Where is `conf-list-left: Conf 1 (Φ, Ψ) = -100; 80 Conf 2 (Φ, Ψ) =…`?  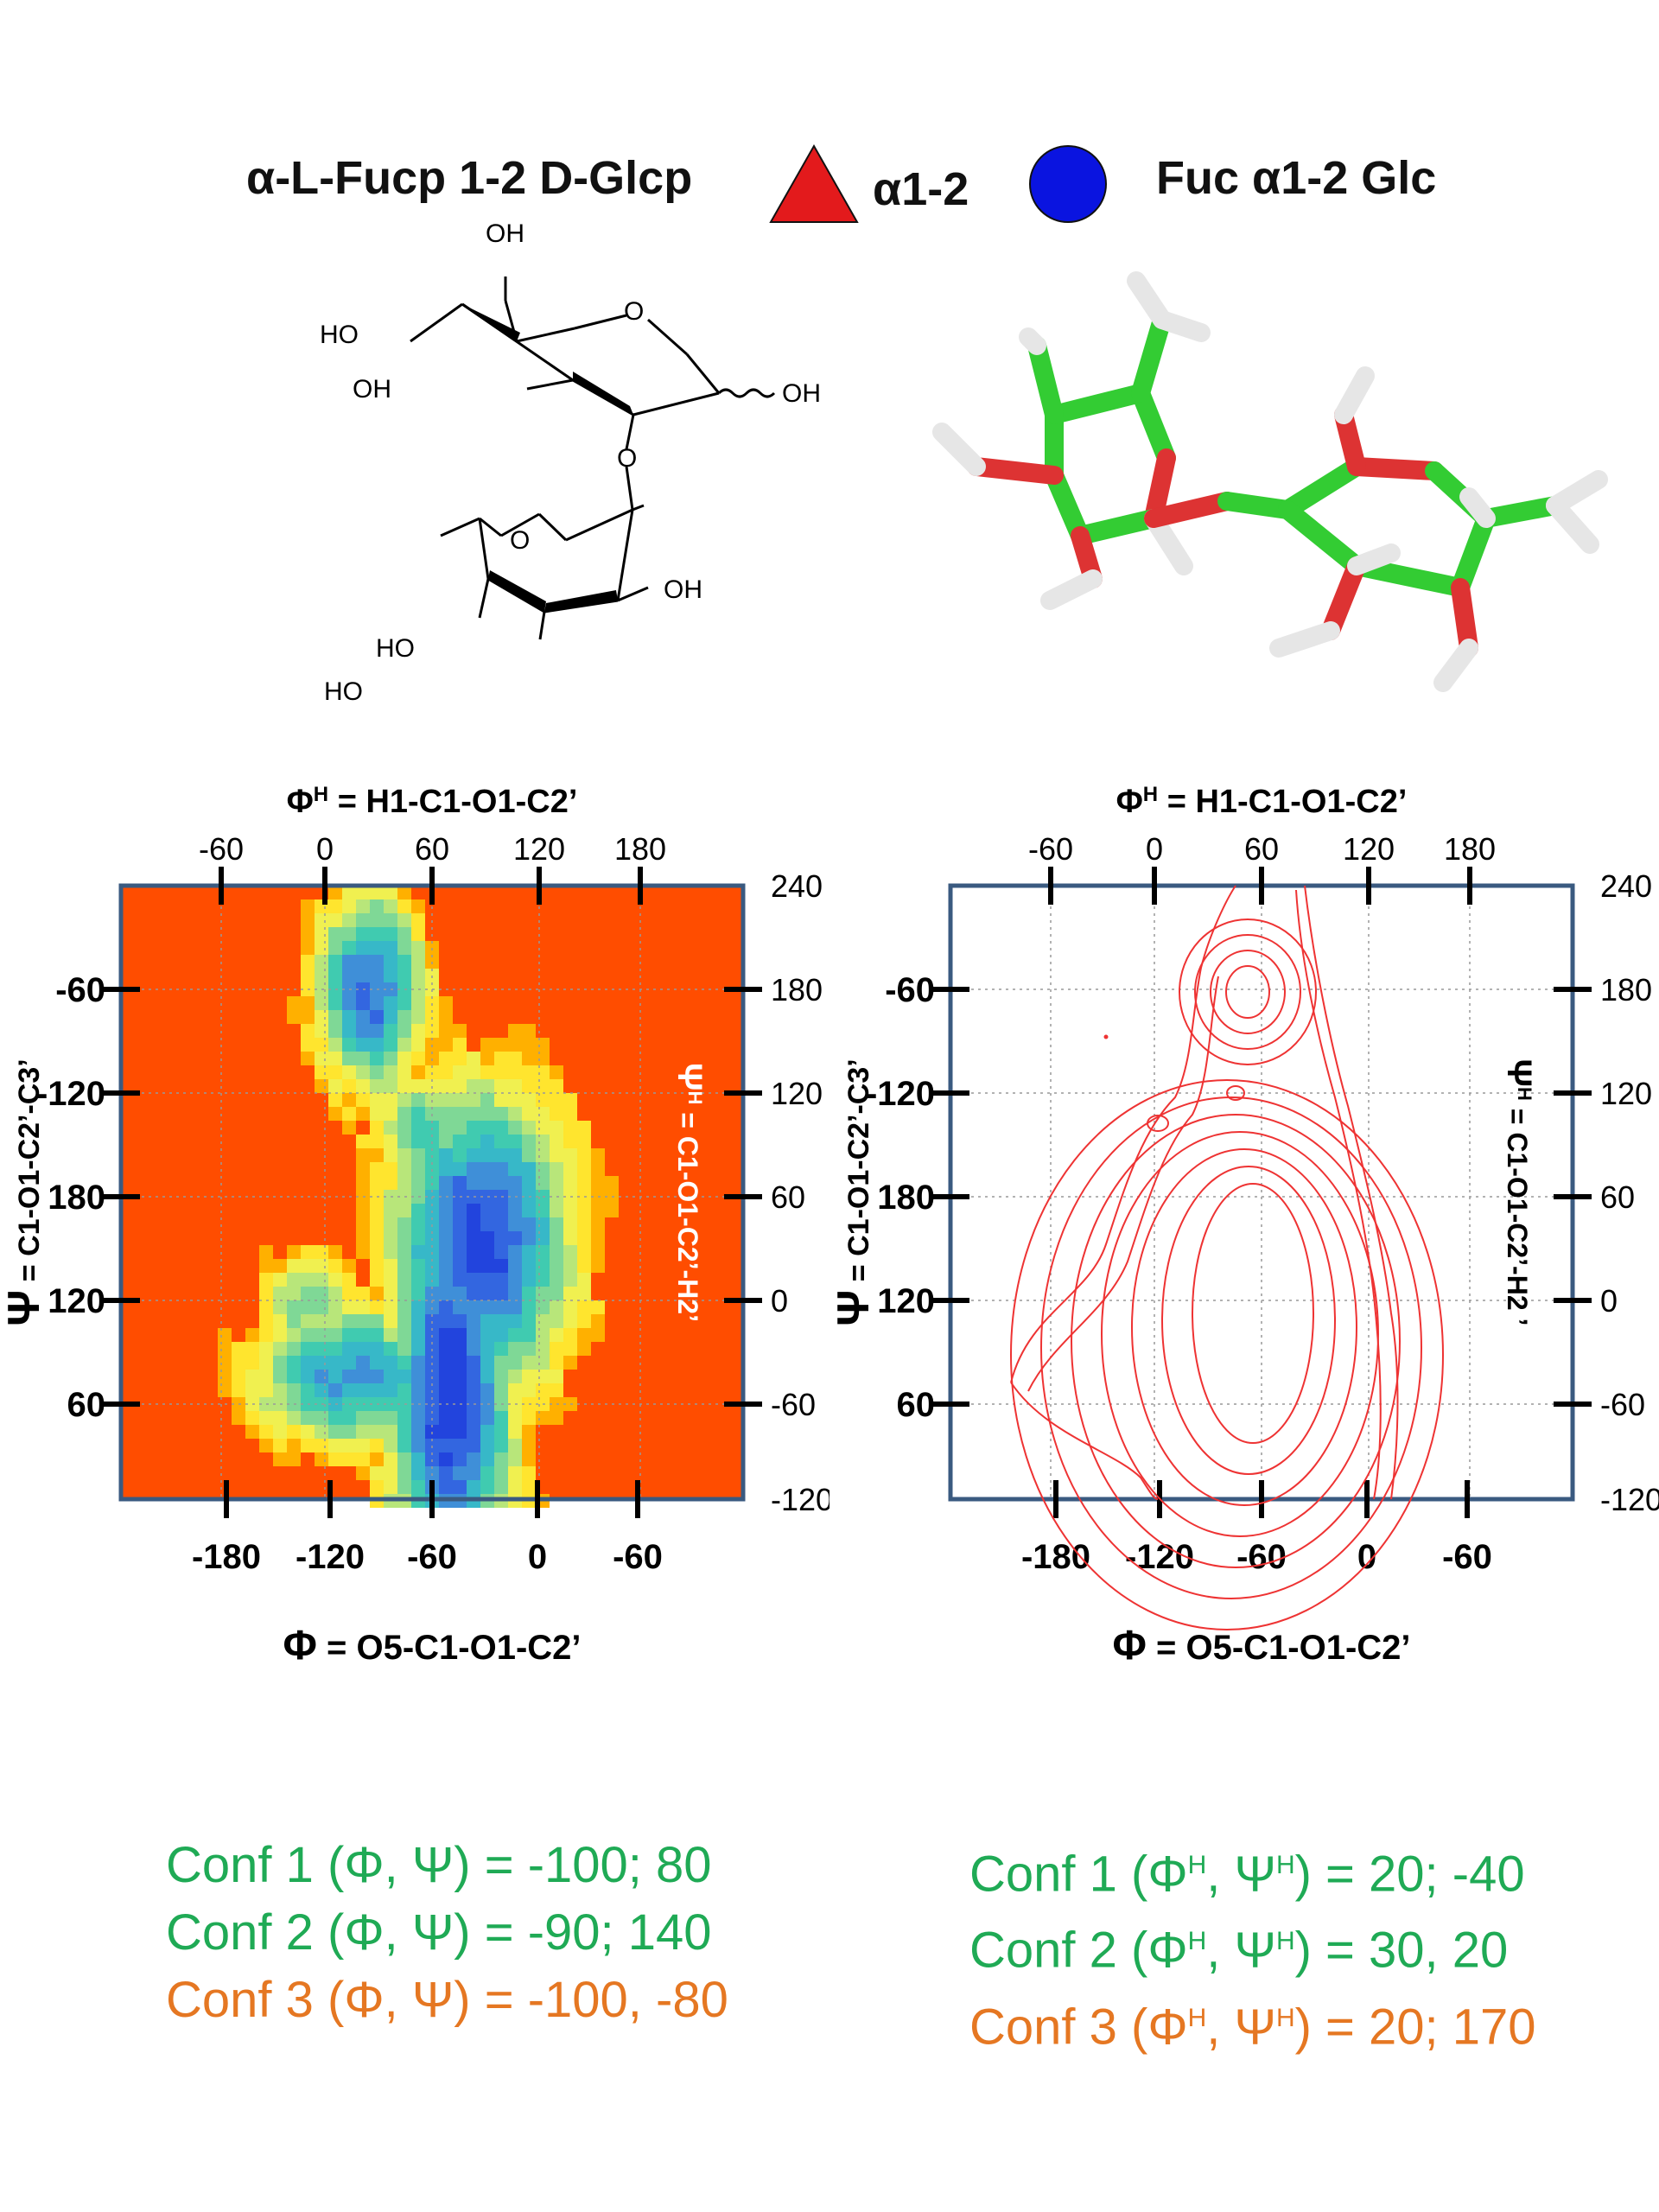 conf-list-left: Conf 1 (Φ, Ψ) = -100; 80 Conf 2 (Φ, Ψ) =… is located at coordinates (447, 1933).